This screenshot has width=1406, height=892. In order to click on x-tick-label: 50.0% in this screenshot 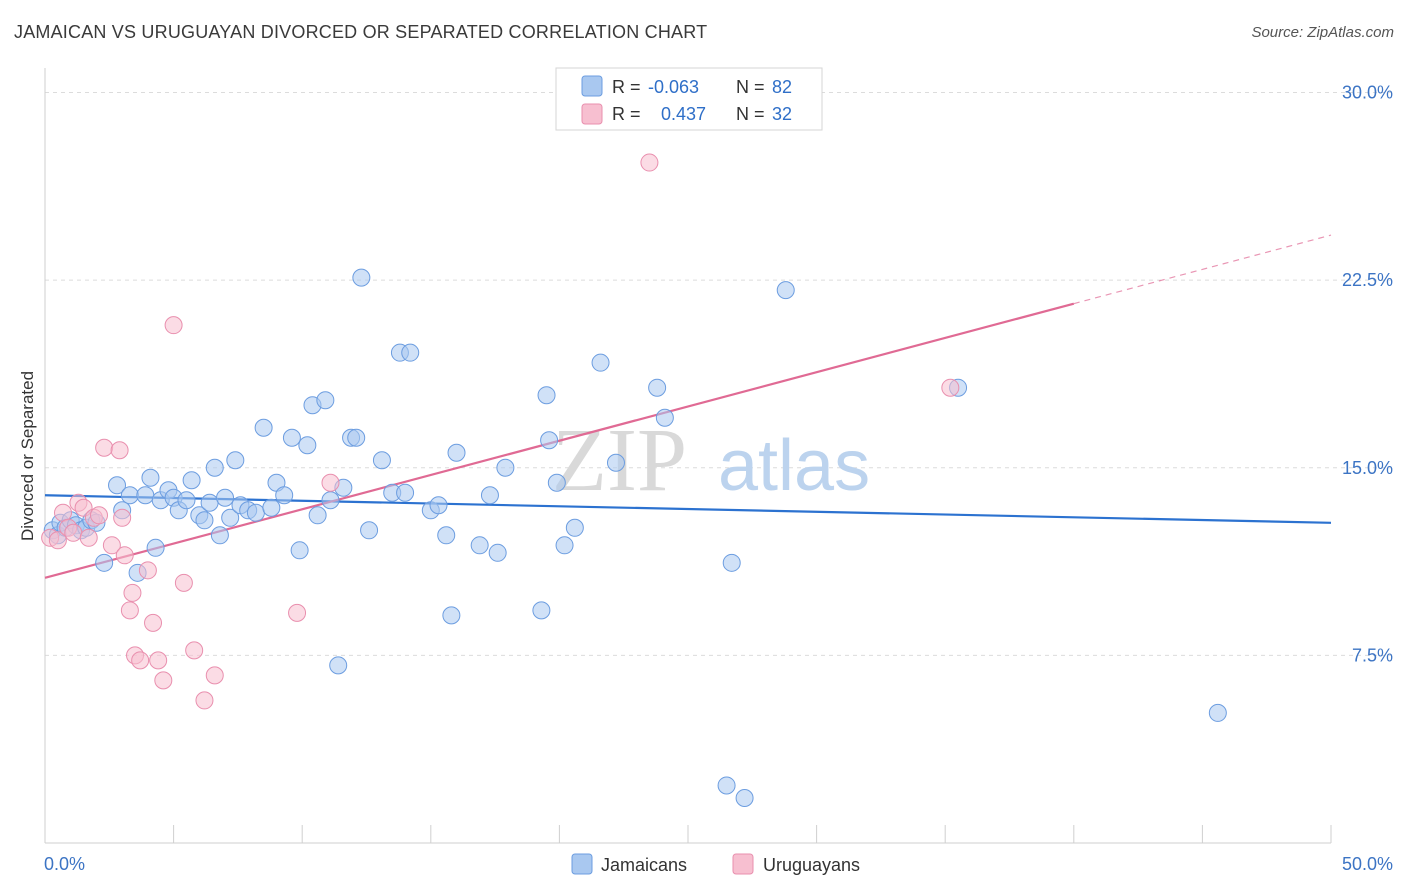, I will do `click(1367, 864)`.